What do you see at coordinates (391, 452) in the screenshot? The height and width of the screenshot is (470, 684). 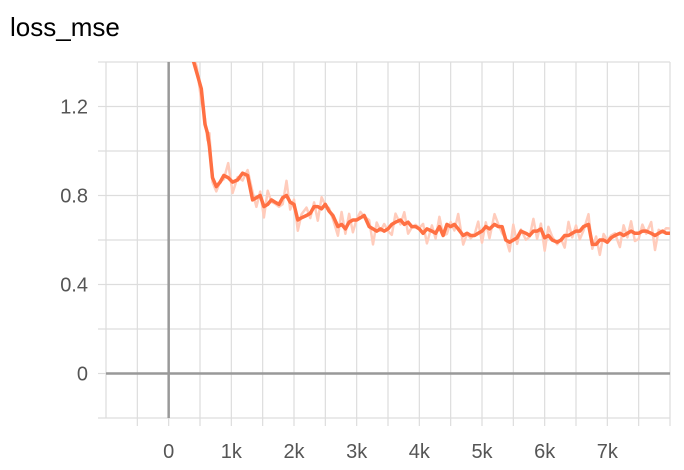 I see `x-tick-labels: 0 1k 2k 3k 4k 5k 6k 7k` at bounding box center [391, 452].